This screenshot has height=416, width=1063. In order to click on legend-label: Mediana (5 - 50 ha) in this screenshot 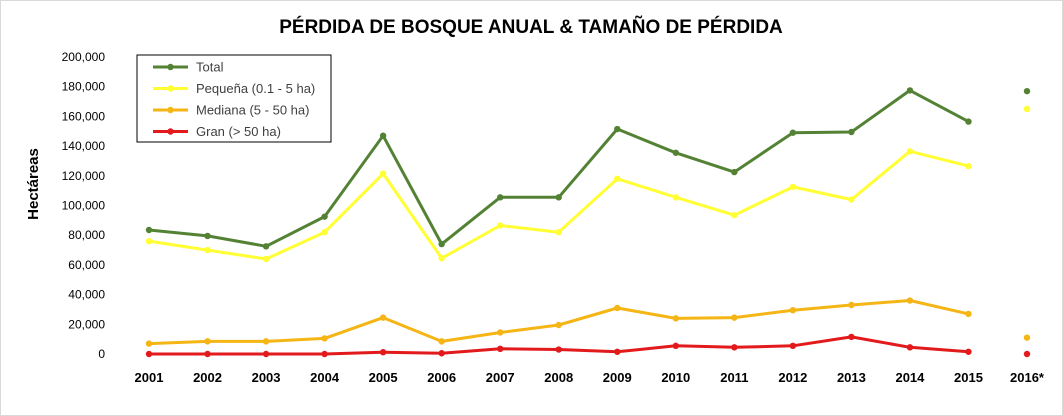, I will do `click(252, 110)`.